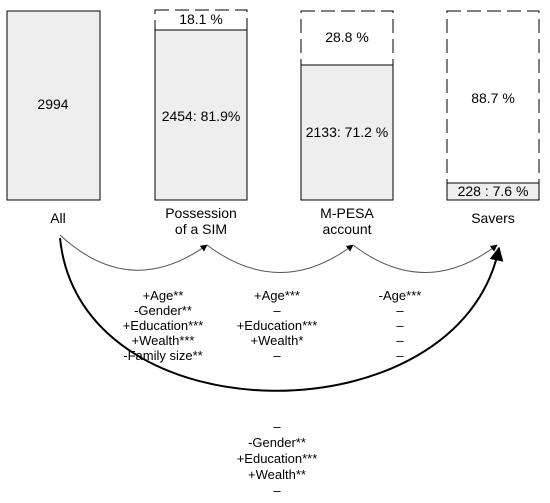 This screenshot has width=550, height=503. What do you see at coordinates (277, 474) in the screenshot?
I see `factor-text: +Wealth**` at bounding box center [277, 474].